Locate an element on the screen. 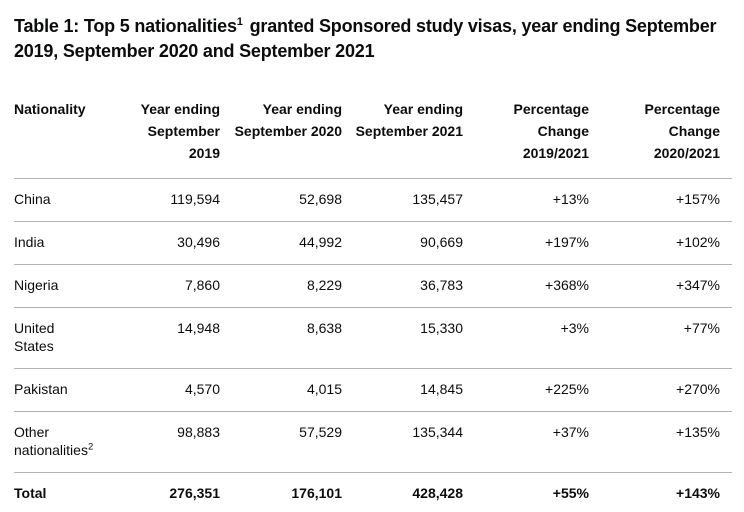  table-row-india: India 30,496 44,992 90,669 +197% +102% is located at coordinates (373, 243).